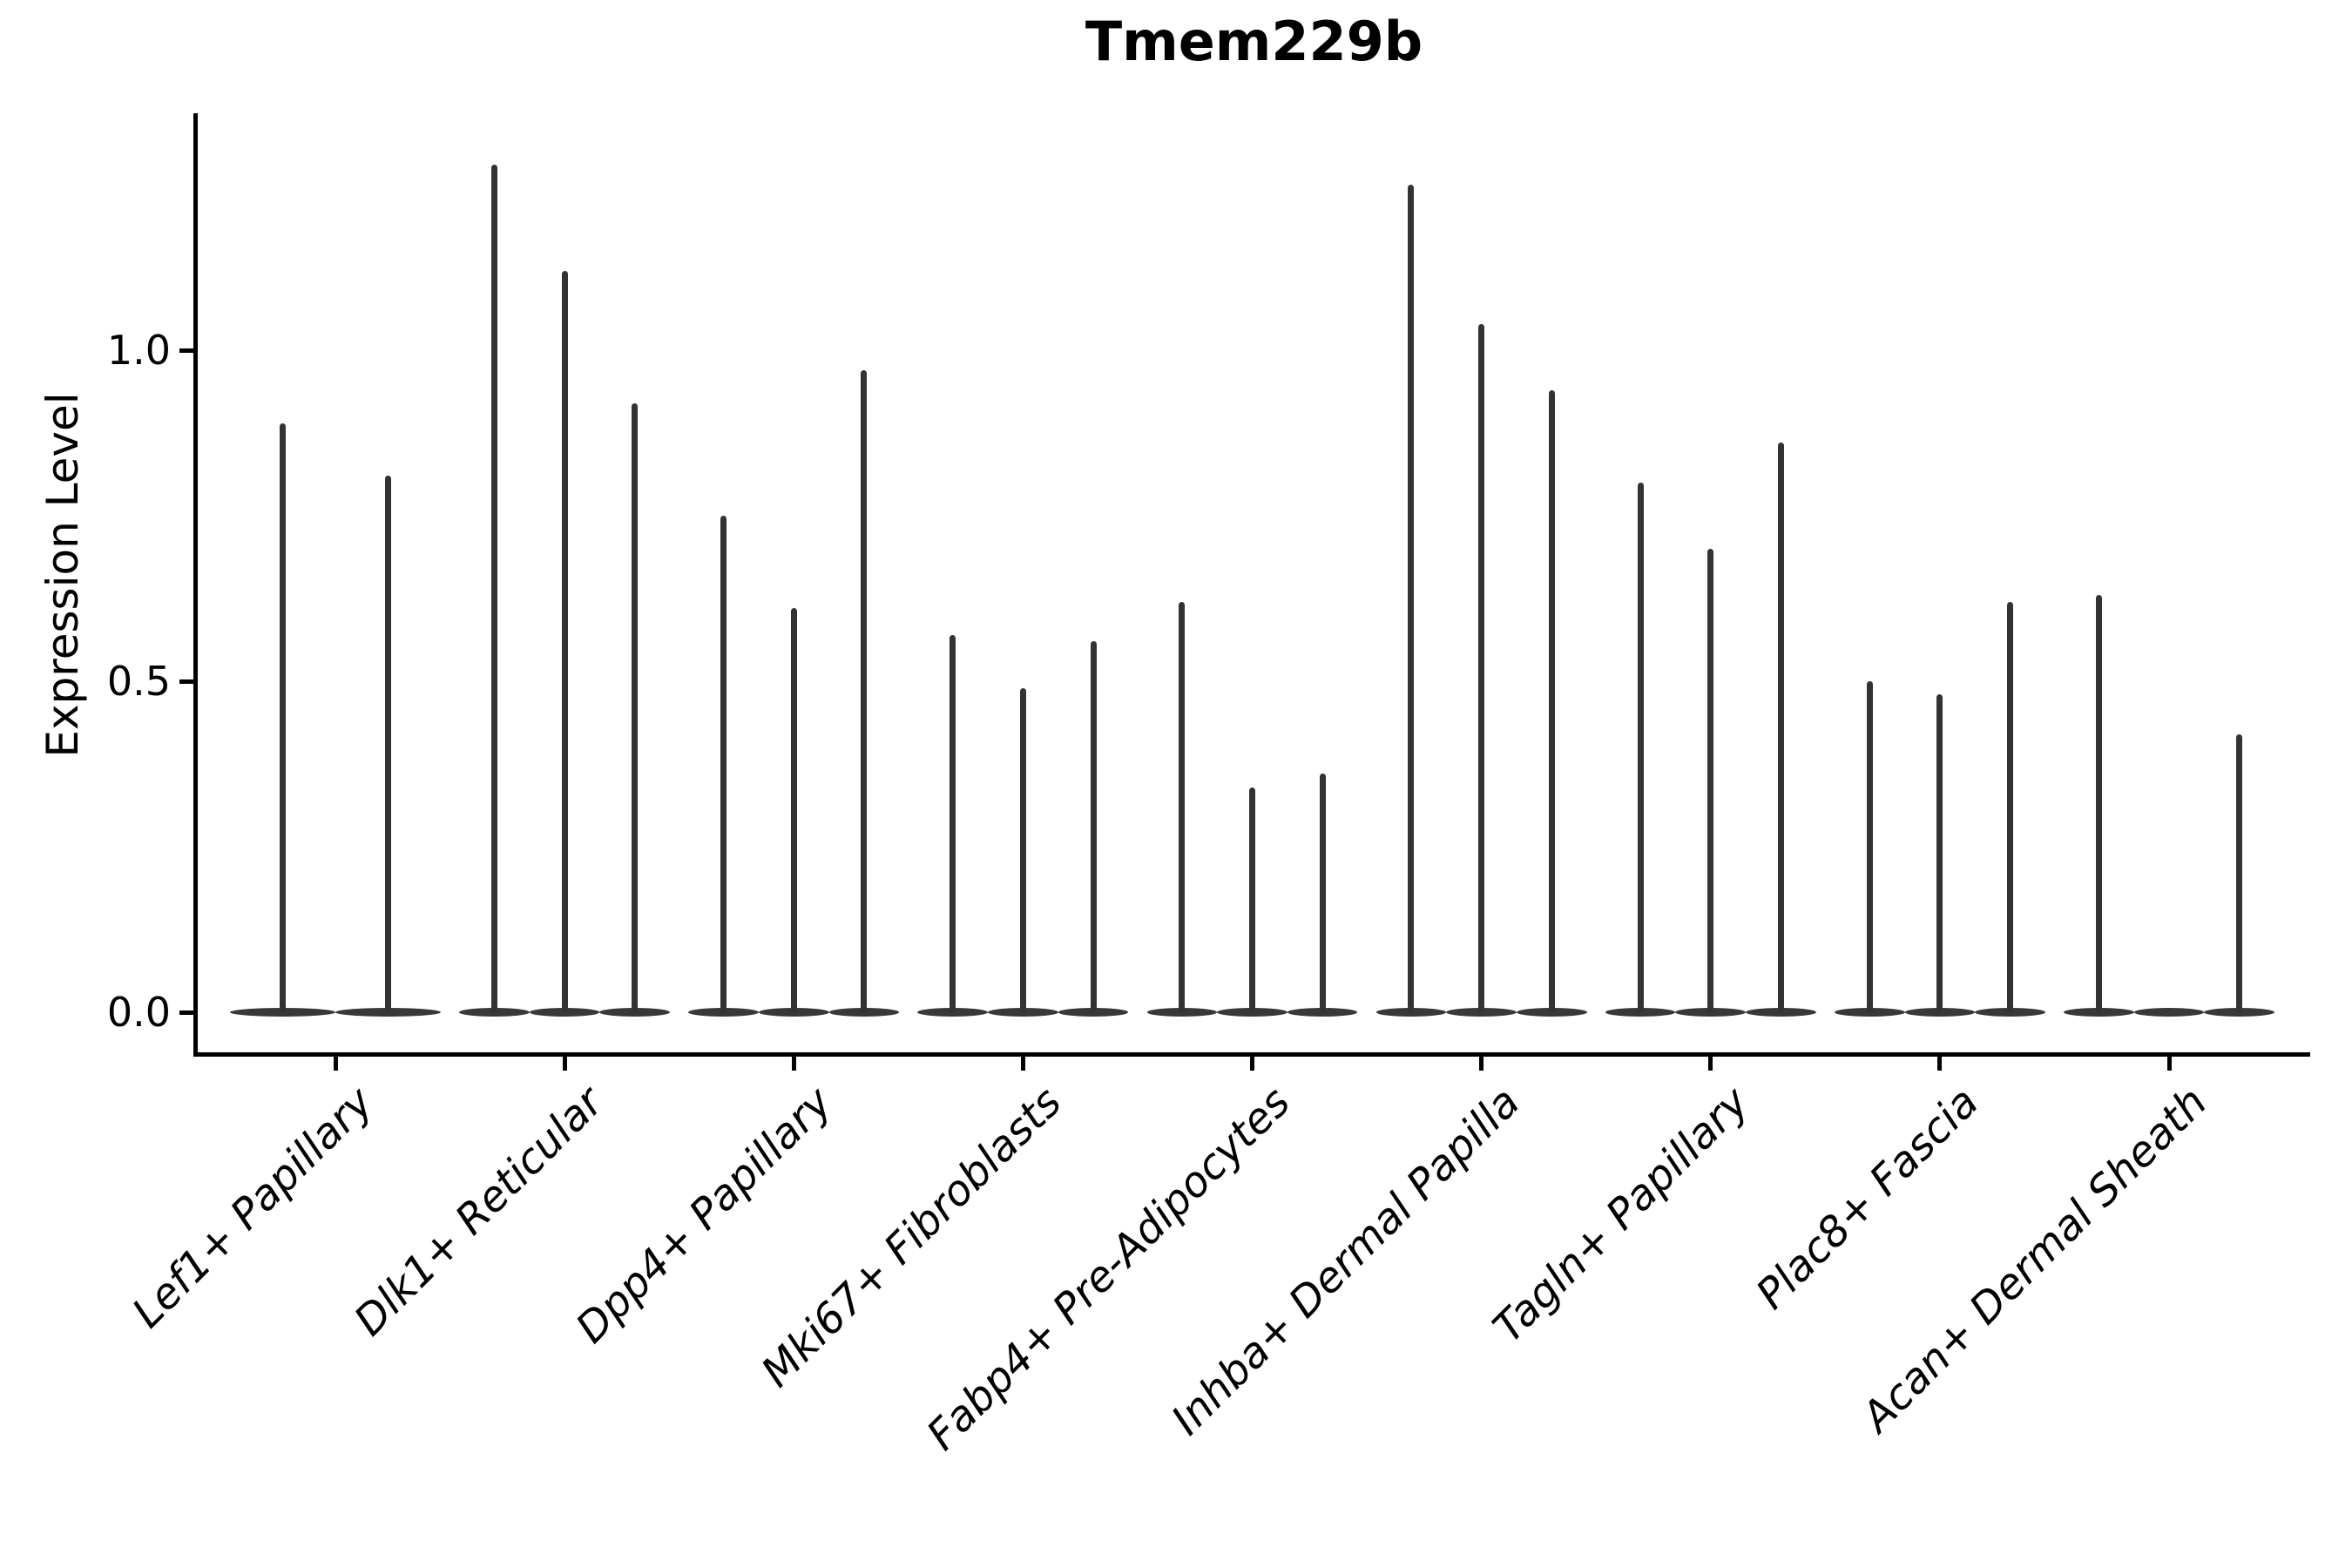  What do you see at coordinates (253, 1208) in the screenshot?
I see `x-tick-label: Lef1+ Papillary` at bounding box center [253, 1208].